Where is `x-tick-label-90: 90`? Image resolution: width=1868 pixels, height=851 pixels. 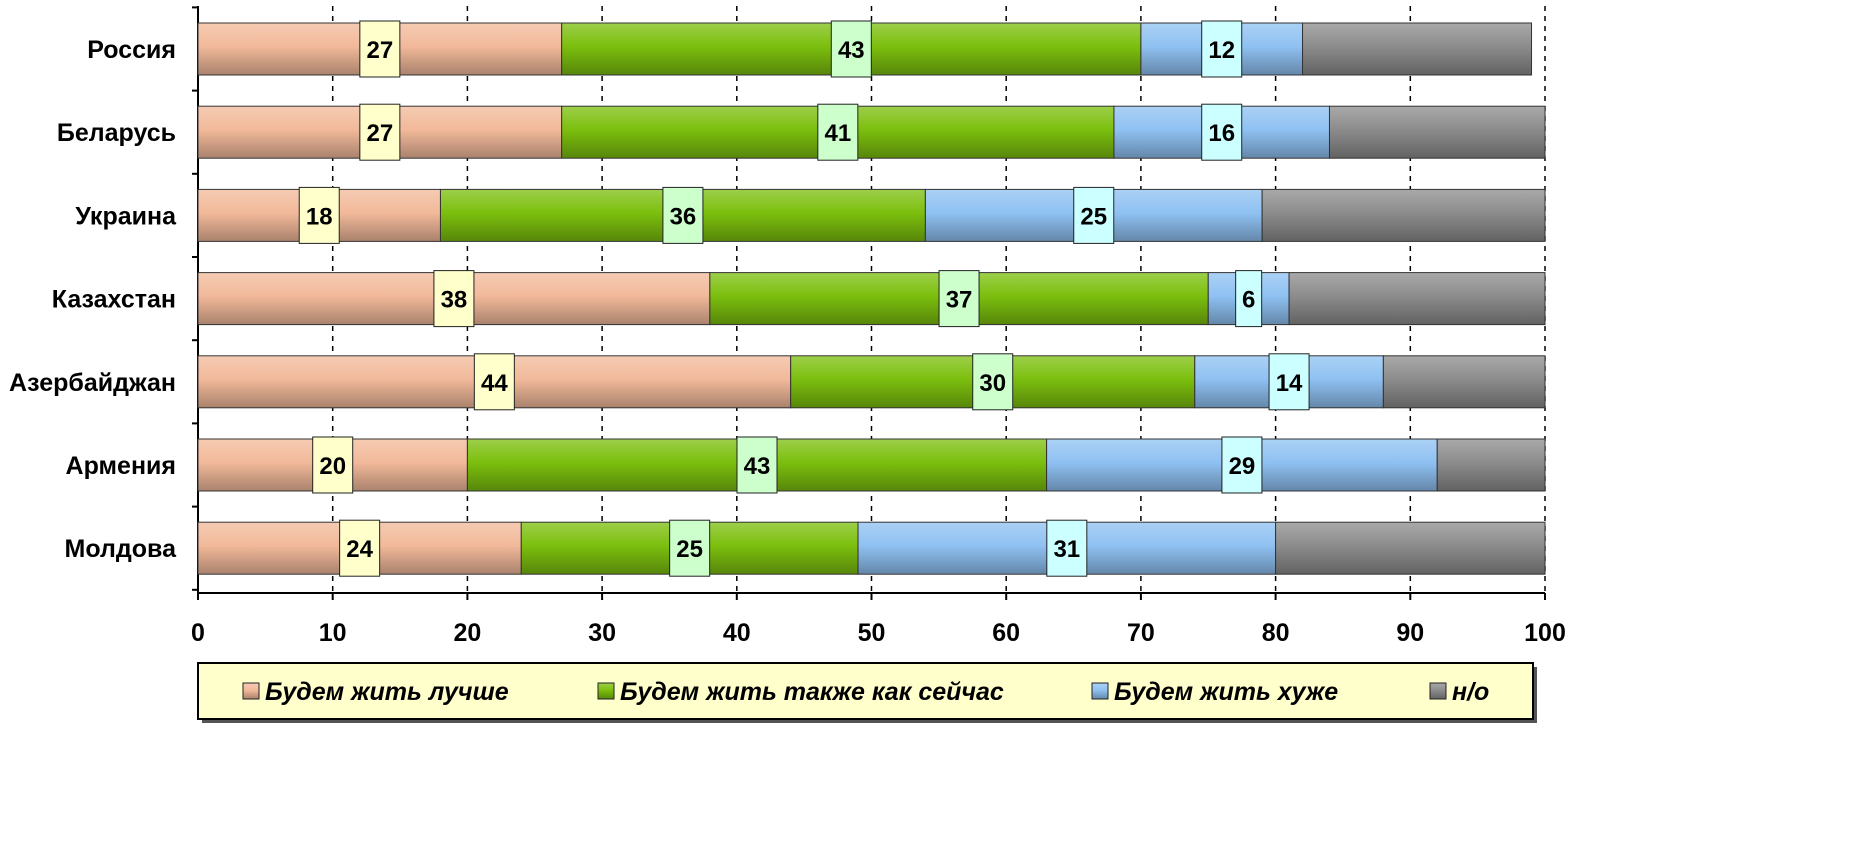 x-tick-label-90: 90 is located at coordinates (1410, 633).